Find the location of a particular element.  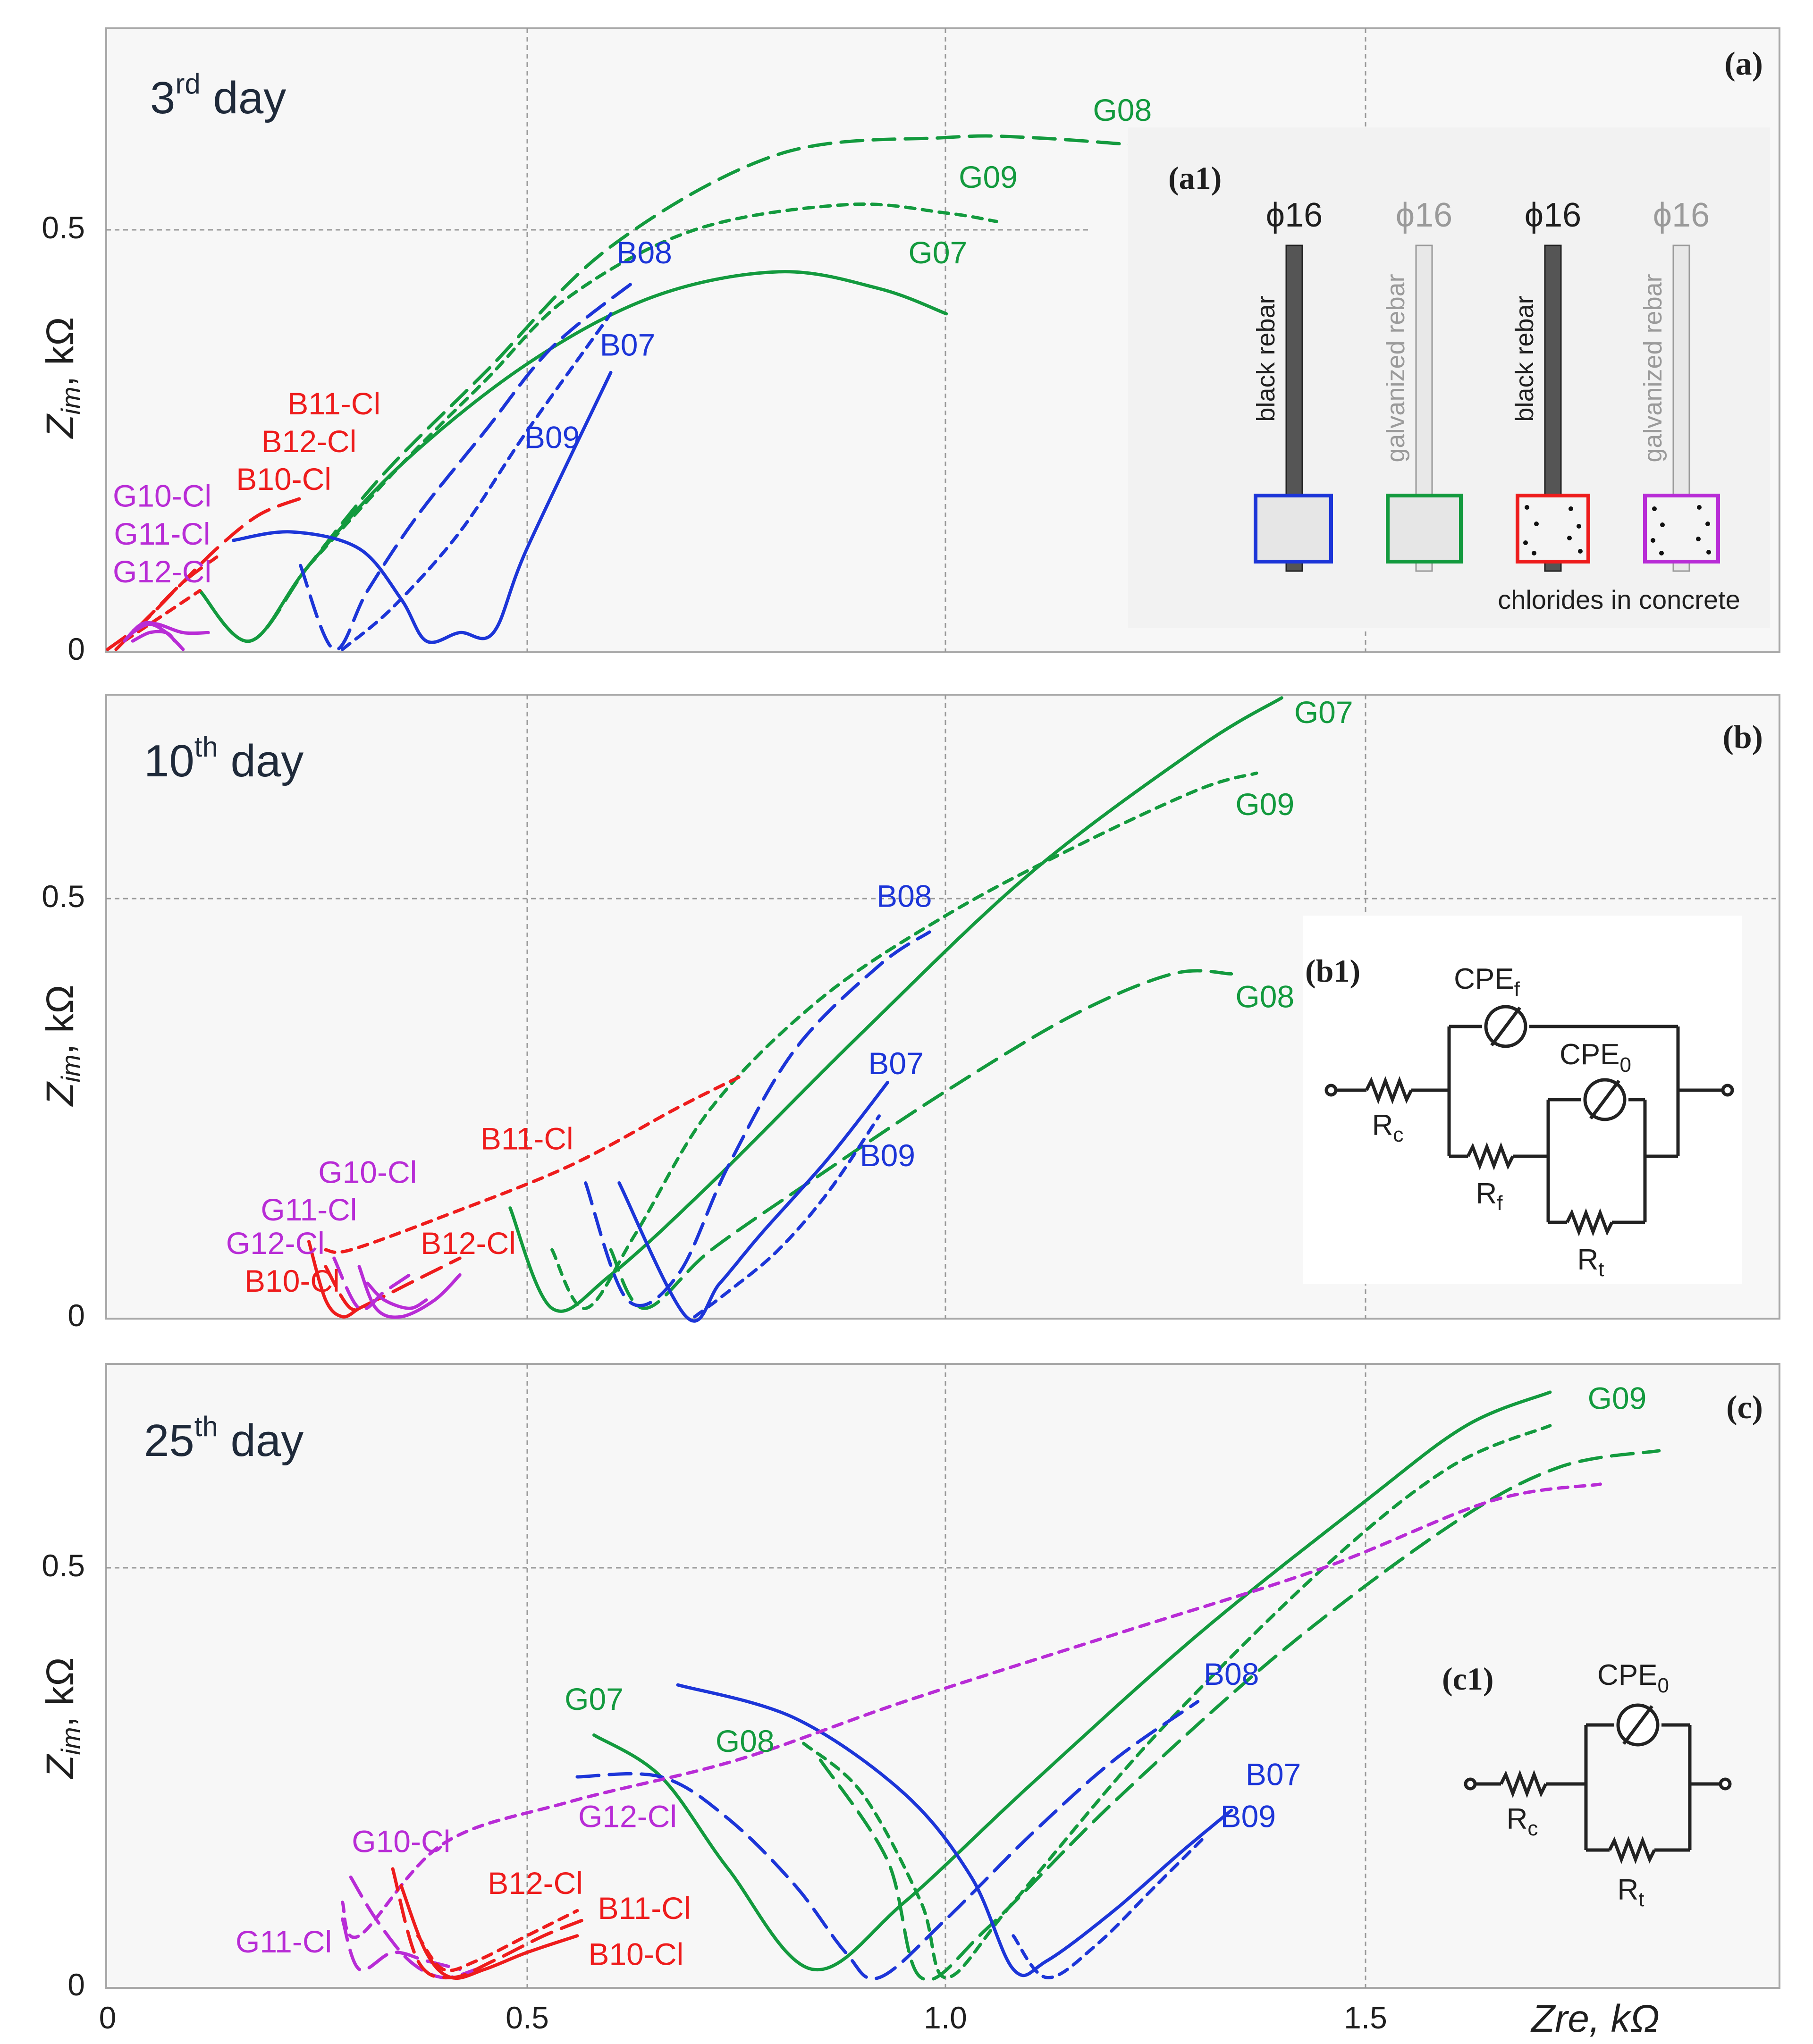

cpe-0-c1-icon is located at coordinates (1638, 1725).